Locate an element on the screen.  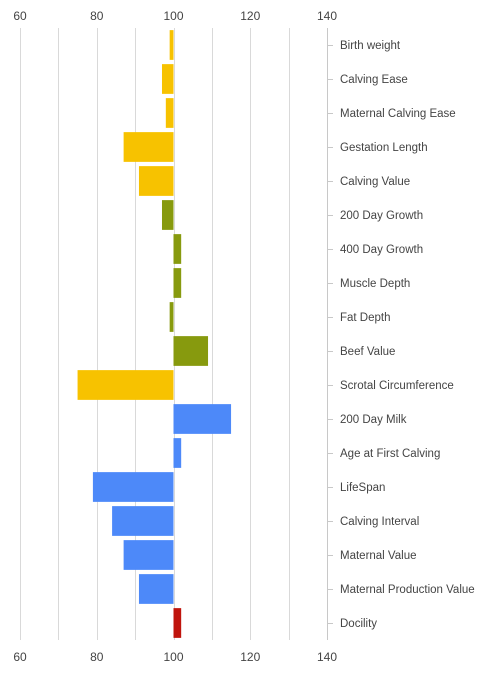
category-label: 400 Day Growth is located at coordinates (381, 250).